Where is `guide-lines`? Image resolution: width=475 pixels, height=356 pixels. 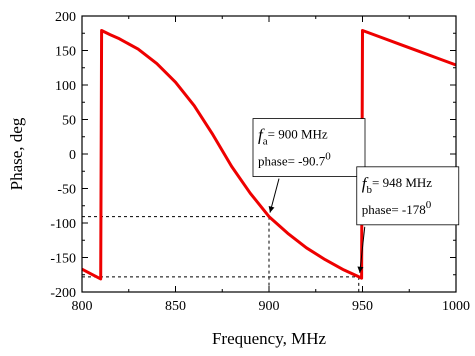 guide-lines is located at coordinates (221, 254).